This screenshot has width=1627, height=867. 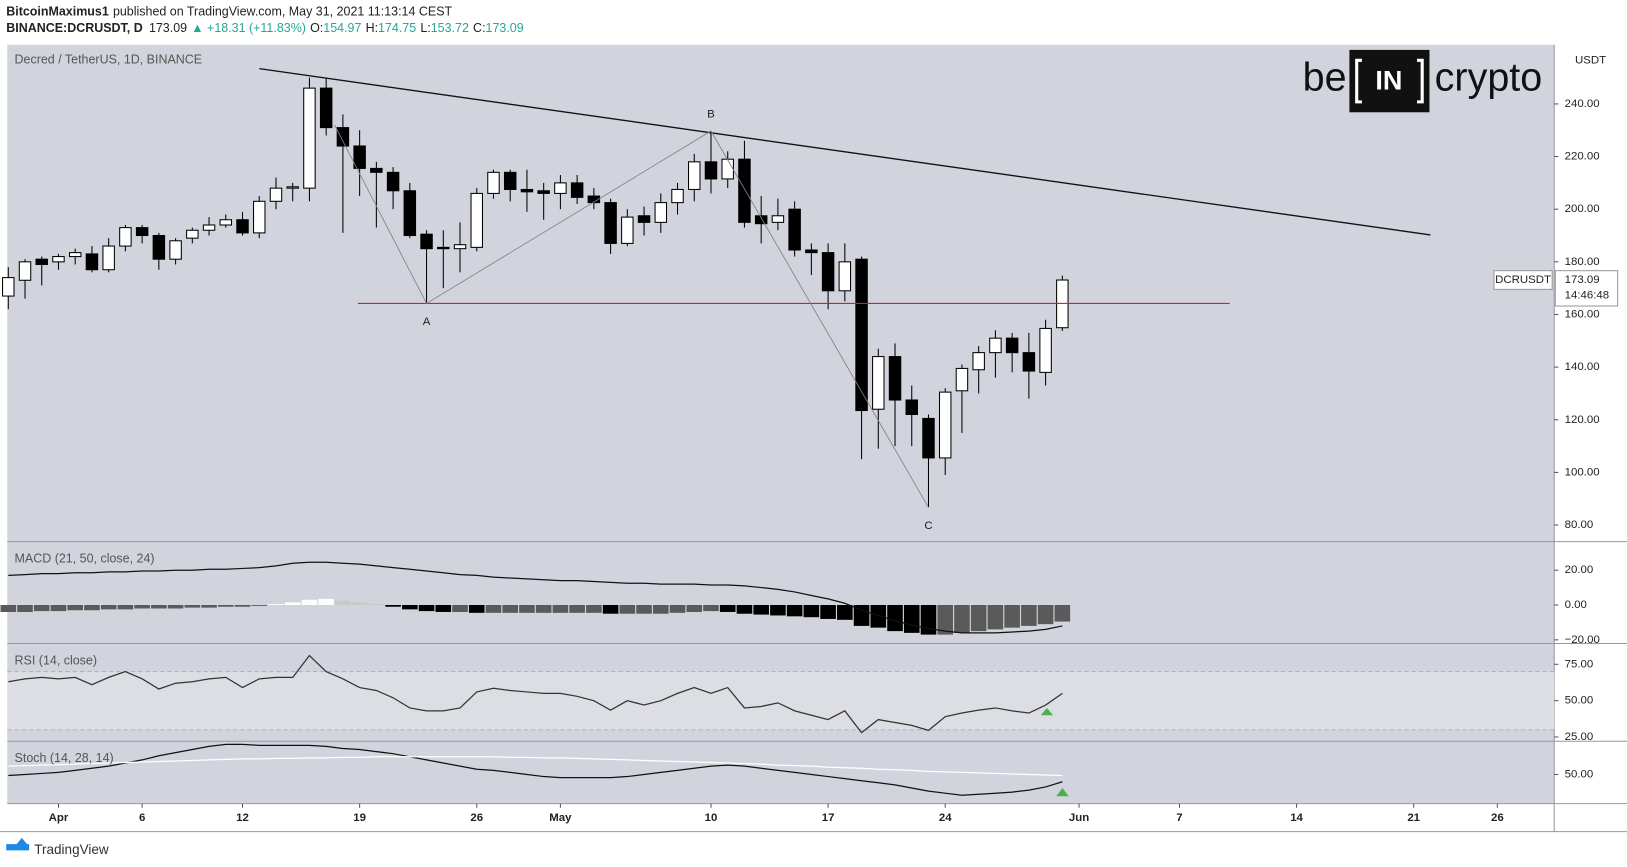 What do you see at coordinates (535, 597) in the screenshot?
I see `macd-line` at bounding box center [535, 597].